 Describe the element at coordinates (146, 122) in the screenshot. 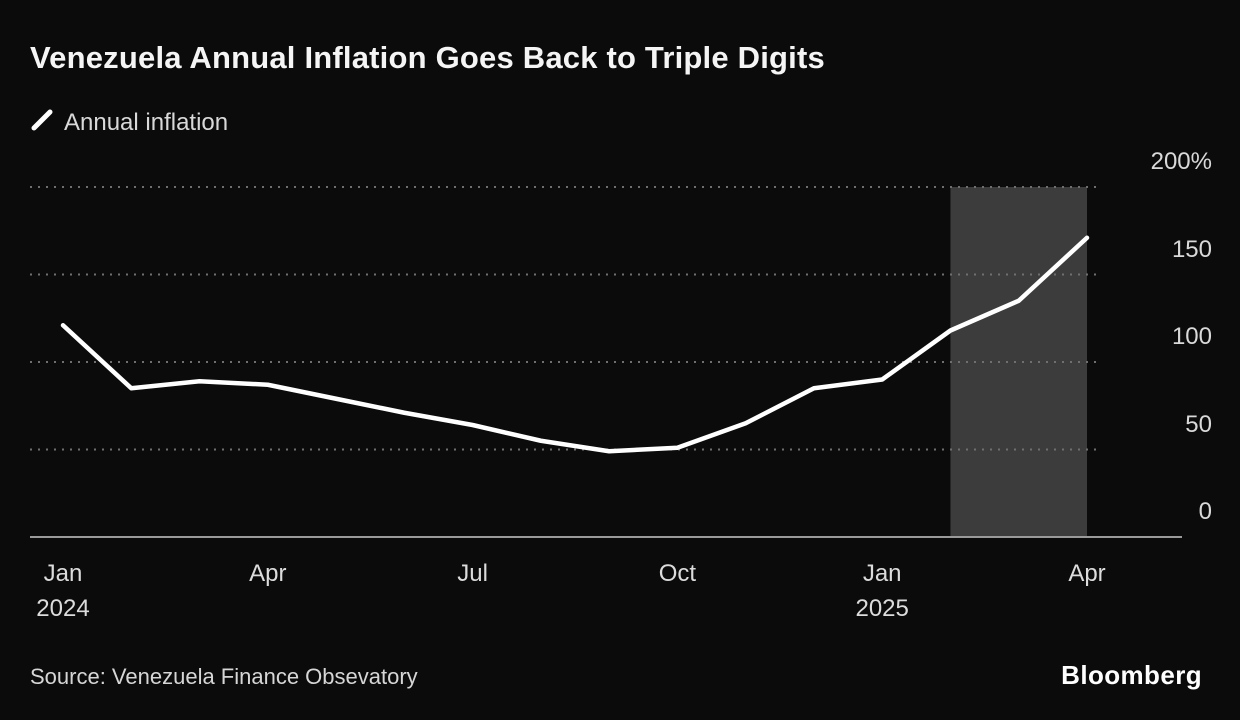

I see `legend-label: Annual inflation` at that location.